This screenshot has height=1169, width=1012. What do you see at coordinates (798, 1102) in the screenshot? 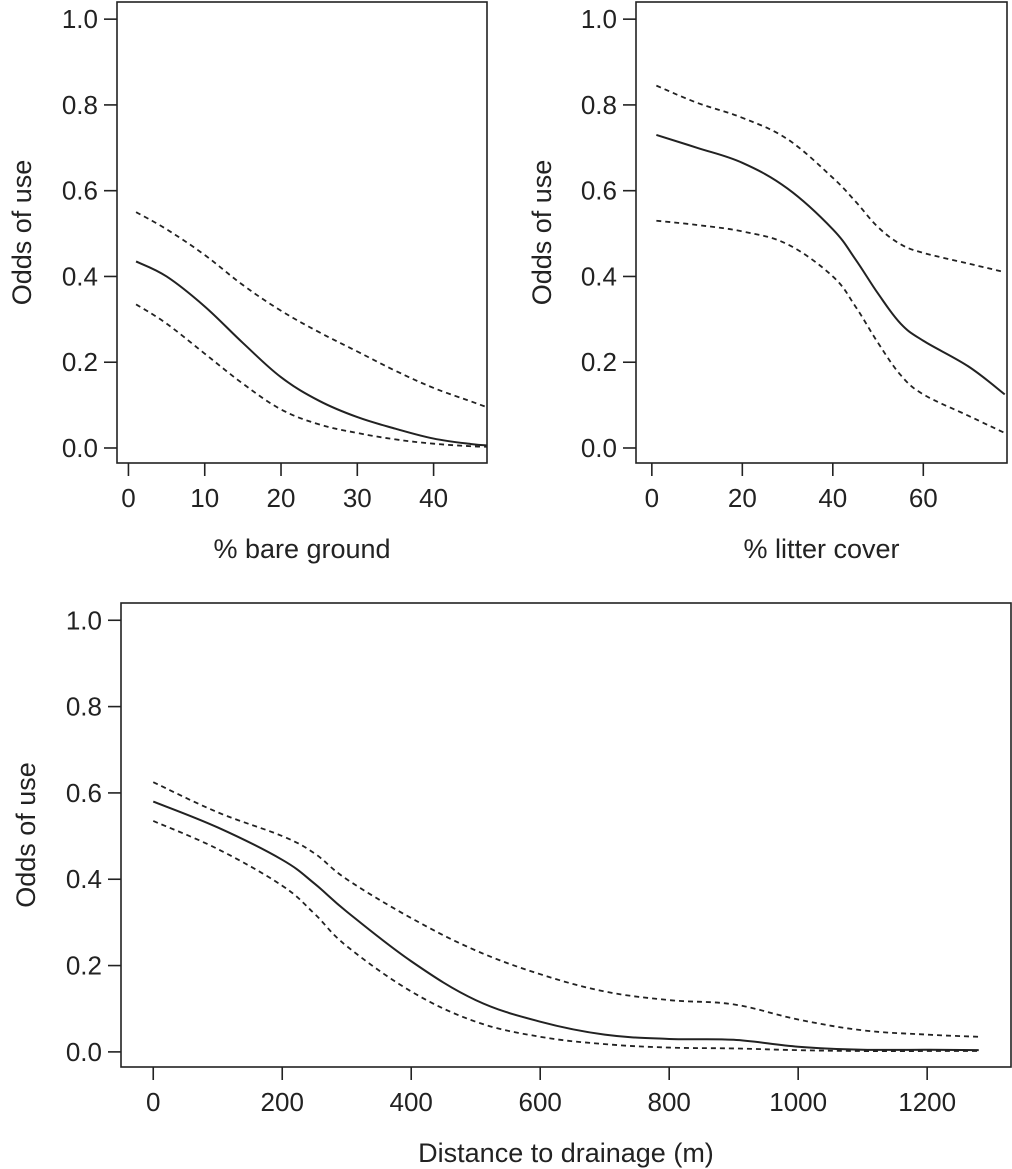
I see `x-tick-label: 1000` at bounding box center [798, 1102].